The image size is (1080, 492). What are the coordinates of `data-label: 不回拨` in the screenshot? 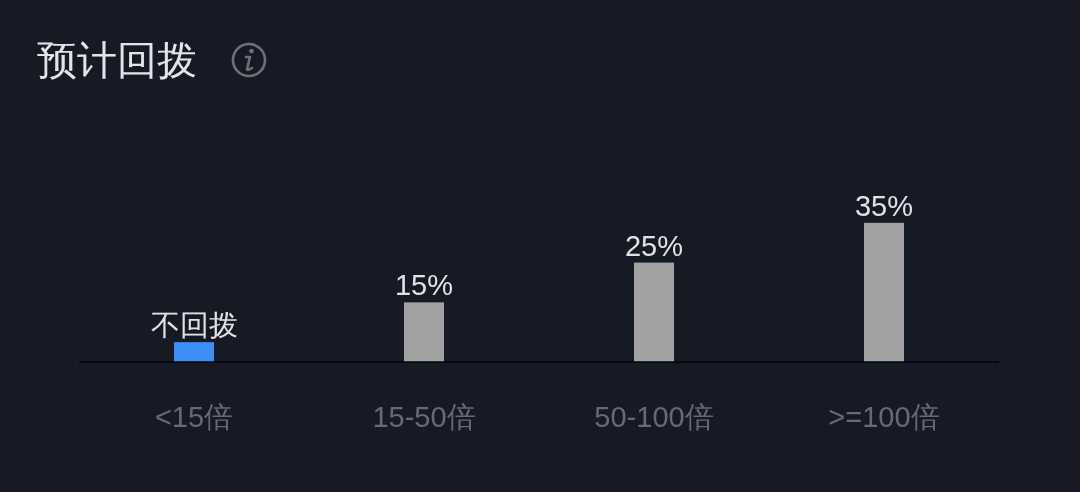 It's located at (194, 325).